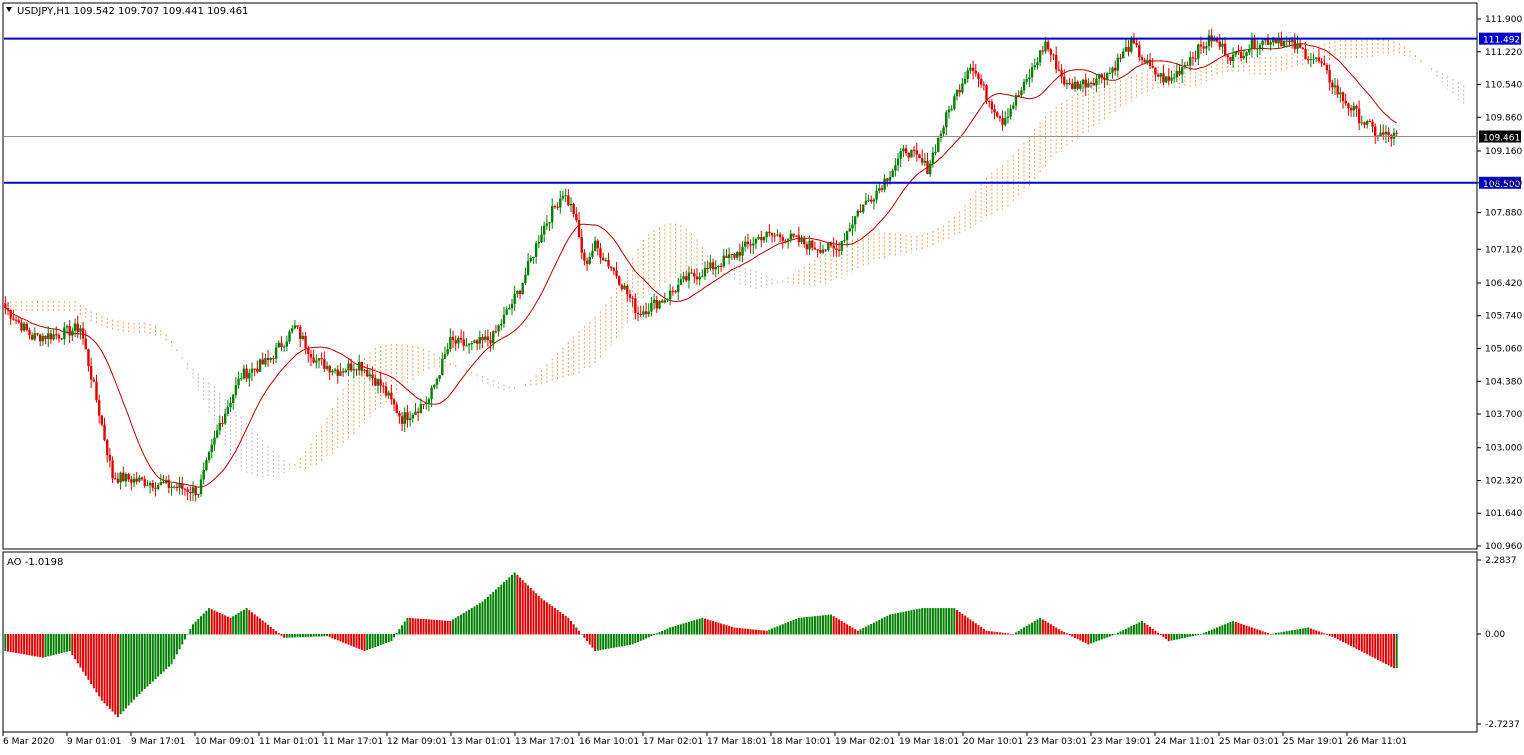 The height and width of the screenshot is (755, 1524). Describe the element at coordinates (1500, 136) in the screenshot. I see `current-price-tag` at that location.